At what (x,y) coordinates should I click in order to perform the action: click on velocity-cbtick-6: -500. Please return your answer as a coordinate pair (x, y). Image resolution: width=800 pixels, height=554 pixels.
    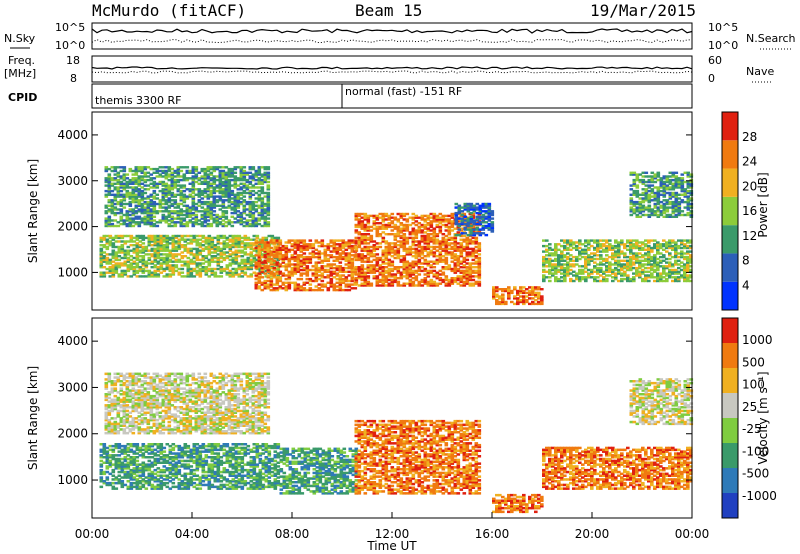
    Looking at the image, I should click on (755, 474).